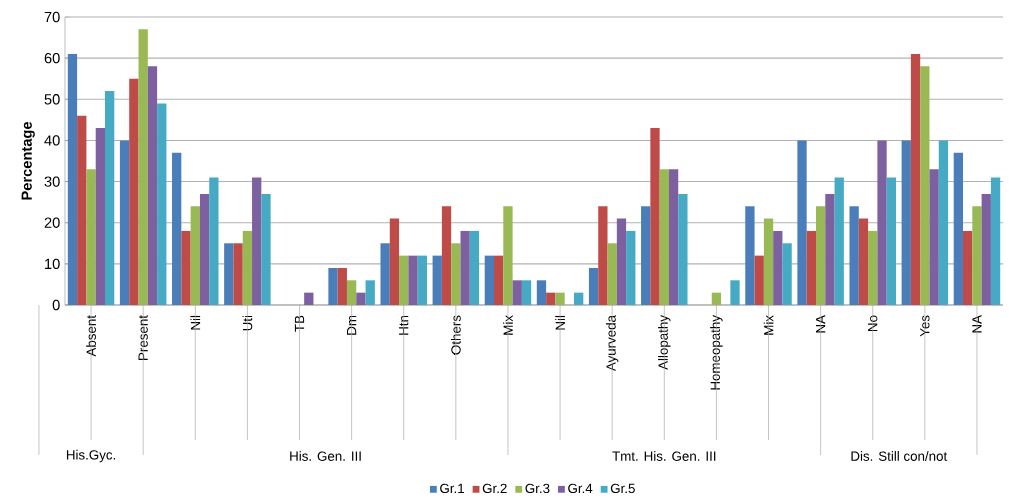 The width and height of the screenshot is (1009, 503). Describe the element at coordinates (52, 264) in the screenshot. I see `y-tick-label: 10` at that location.